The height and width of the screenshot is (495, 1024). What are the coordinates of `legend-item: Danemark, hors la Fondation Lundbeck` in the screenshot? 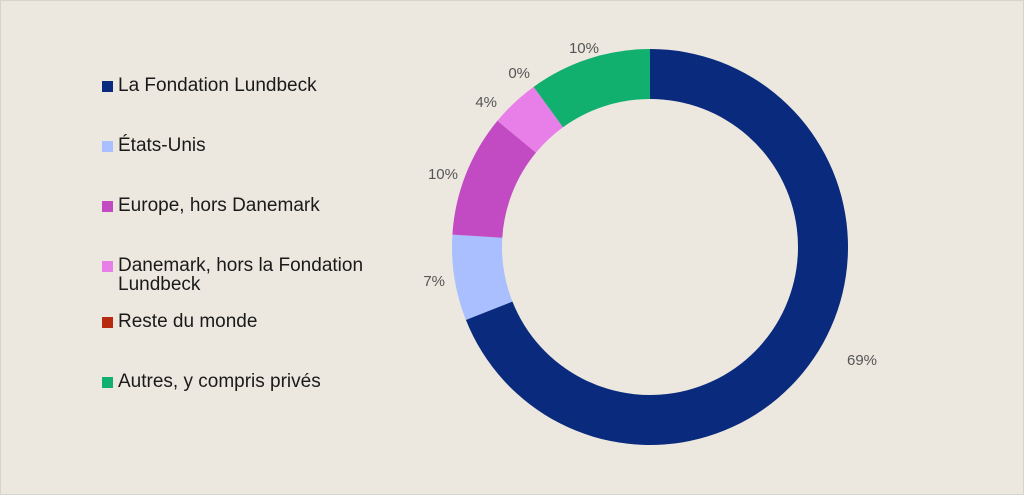 It's located at (252, 275).